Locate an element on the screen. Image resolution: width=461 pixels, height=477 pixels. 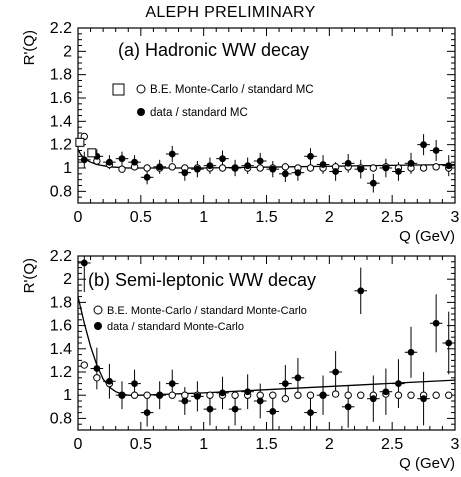
x-tick-label: 0 is located at coordinates (78, 444).